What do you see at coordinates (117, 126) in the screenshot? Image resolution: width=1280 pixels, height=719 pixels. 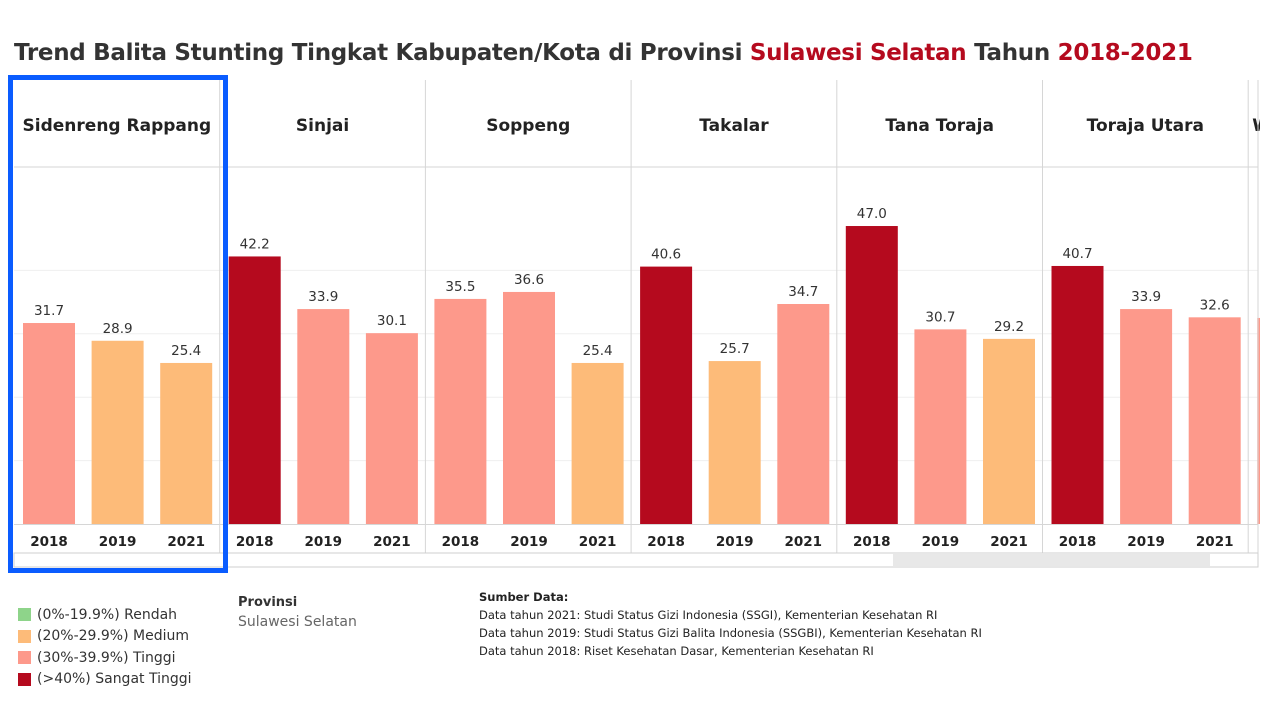 I see `panel-header: Sidenreng Rappang` at bounding box center [117, 126].